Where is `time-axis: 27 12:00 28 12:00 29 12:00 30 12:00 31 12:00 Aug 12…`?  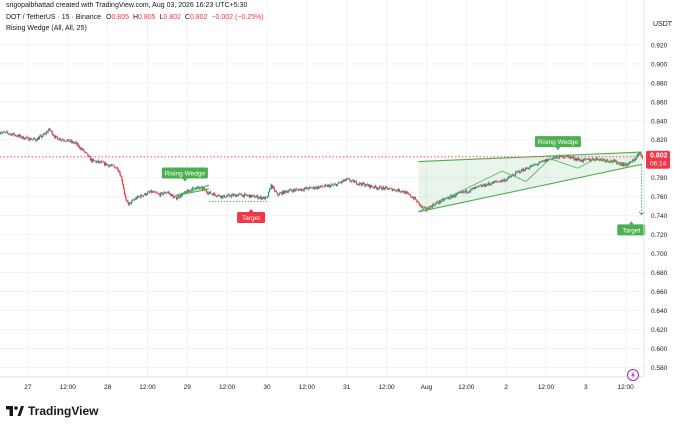 time-axis: 27 12:00 28 12:00 29 12:00 30 12:00 31 12:00 Aug 12… is located at coordinates (329, 387).